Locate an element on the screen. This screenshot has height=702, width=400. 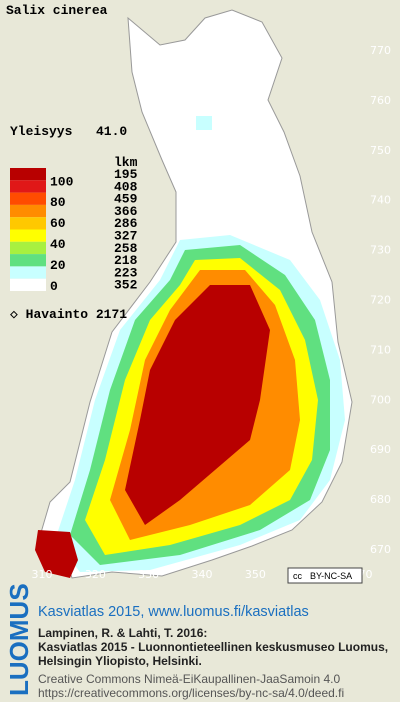
y-tick-label: 670 is located at coordinates (380, 549).